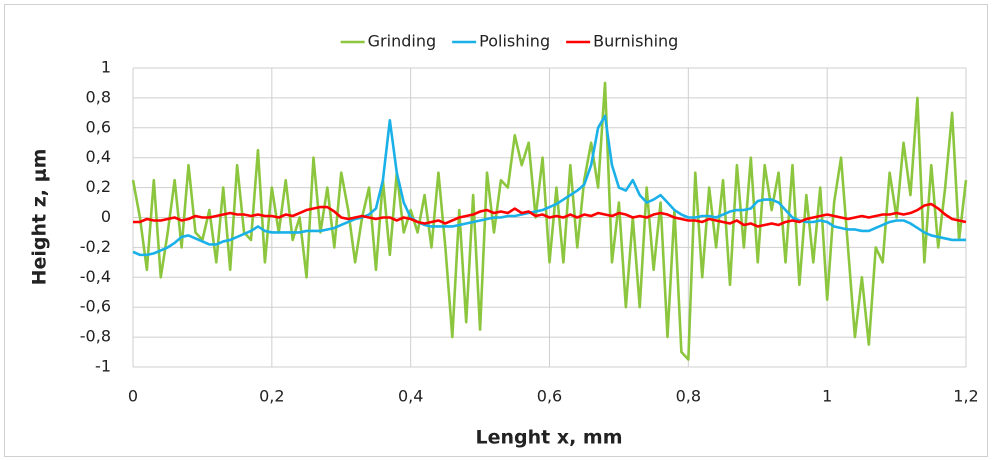  Describe the element at coordinates (688, 396) in the screenshot. I see `x-tick-label: 0,8` at that location.